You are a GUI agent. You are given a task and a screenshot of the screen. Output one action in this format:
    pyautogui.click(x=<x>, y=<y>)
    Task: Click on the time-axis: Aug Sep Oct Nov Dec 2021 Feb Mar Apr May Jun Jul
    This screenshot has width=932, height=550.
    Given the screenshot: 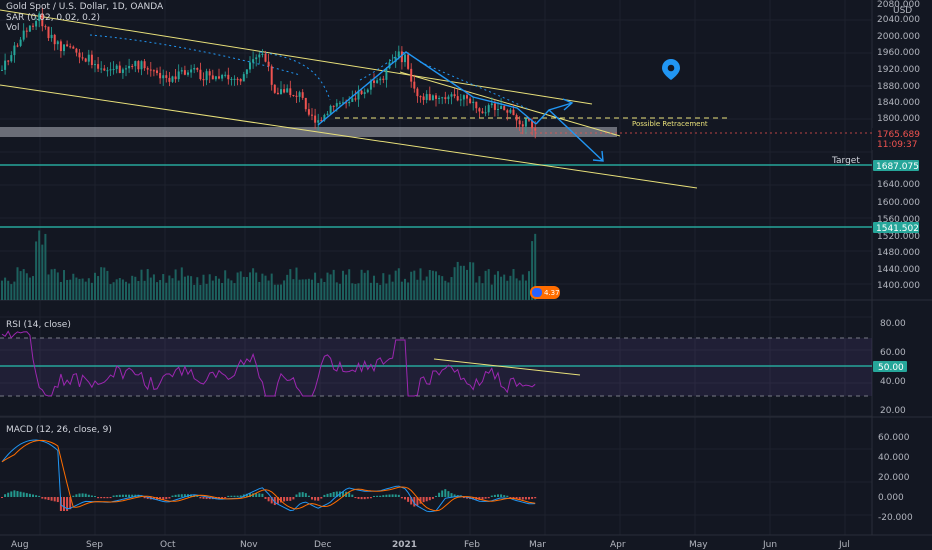 What is the action you would take?
    pyautogui.click(x=430, y=545)
    